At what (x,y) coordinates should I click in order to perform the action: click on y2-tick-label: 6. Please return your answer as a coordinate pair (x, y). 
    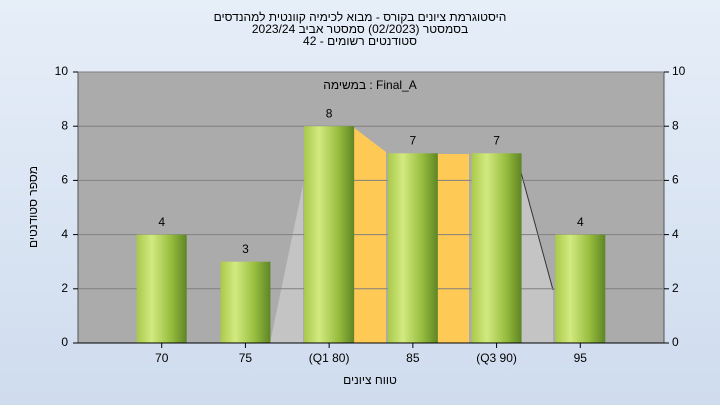
    Looking at the image, I should click on (675, 180).